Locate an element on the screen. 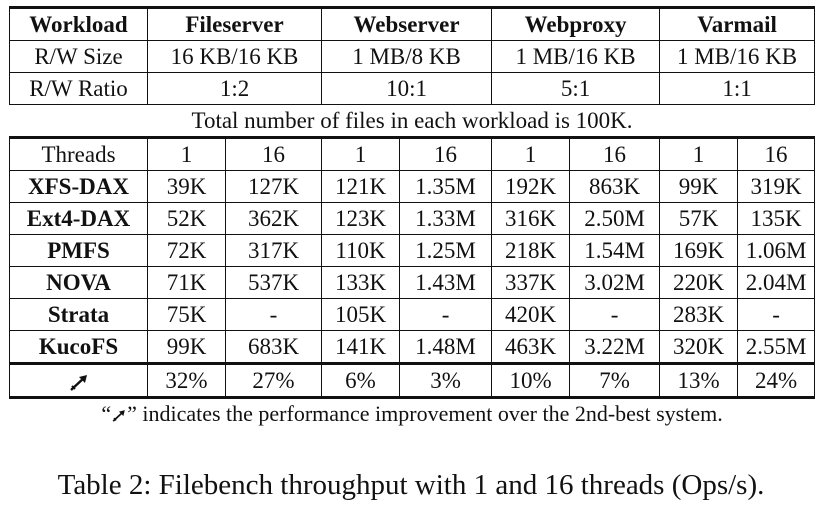 This screenshot has width=822, height=512. throughput-cell: 218K is located at coordinates (531, 250).